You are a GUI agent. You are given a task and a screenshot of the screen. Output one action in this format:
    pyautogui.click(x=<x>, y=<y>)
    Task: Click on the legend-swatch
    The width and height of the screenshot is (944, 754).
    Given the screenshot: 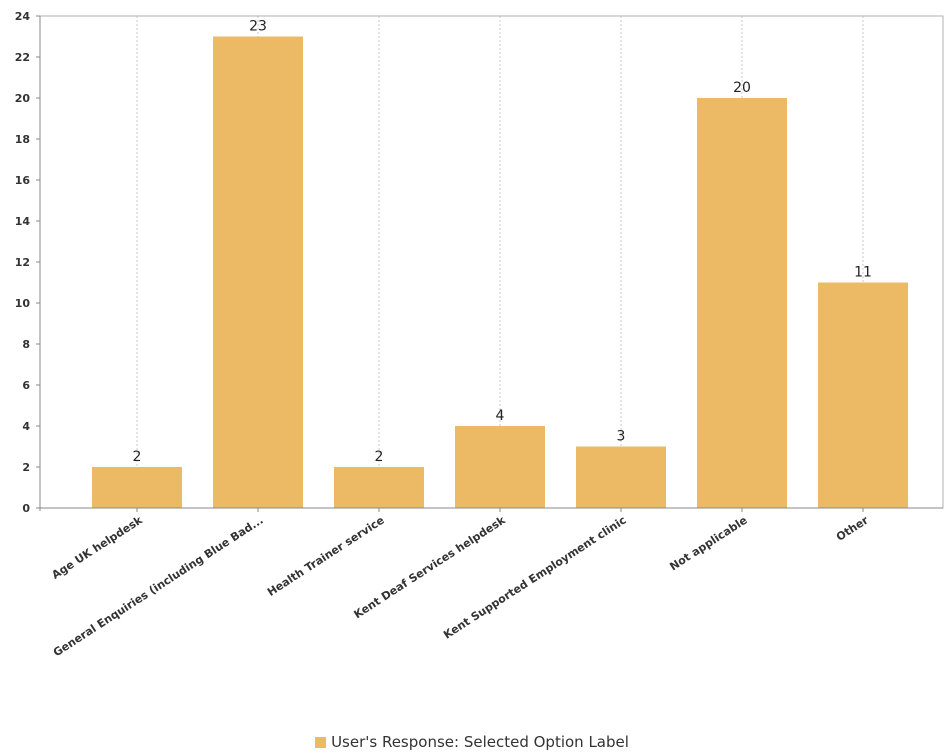 What is the action you would take?
    pyautogui.click(x=321, y=742)
    